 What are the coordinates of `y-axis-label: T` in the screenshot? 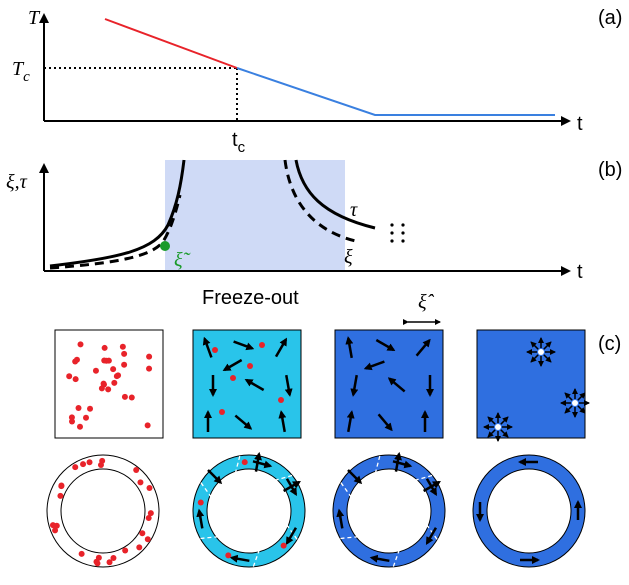 It's located at (34, 18).